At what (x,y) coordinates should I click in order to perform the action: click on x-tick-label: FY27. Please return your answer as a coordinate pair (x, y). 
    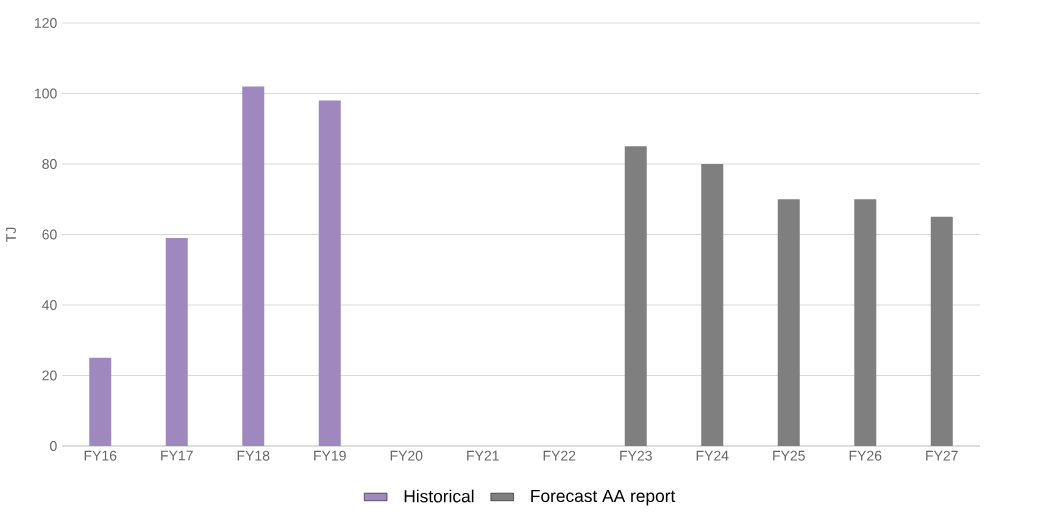
    Looking at the image, I should click on (942, 455).